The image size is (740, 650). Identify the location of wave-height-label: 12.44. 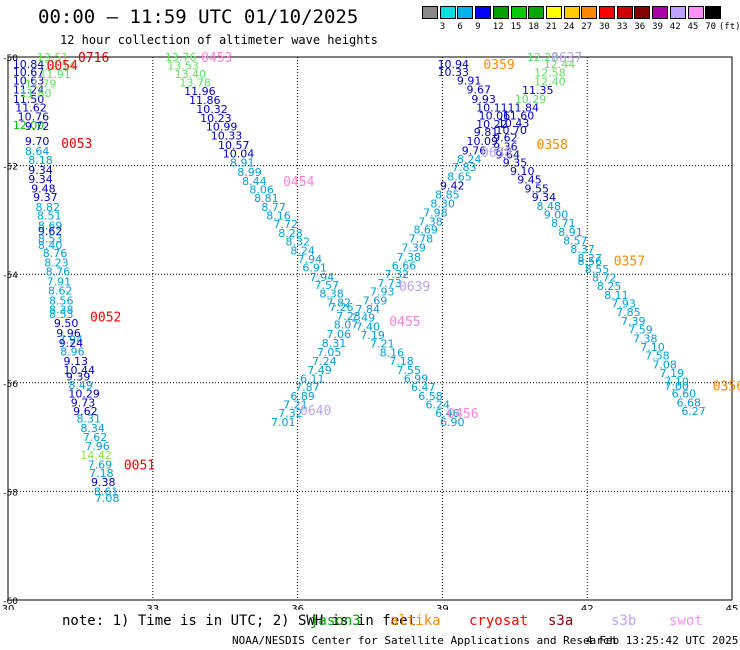
(560, 64).